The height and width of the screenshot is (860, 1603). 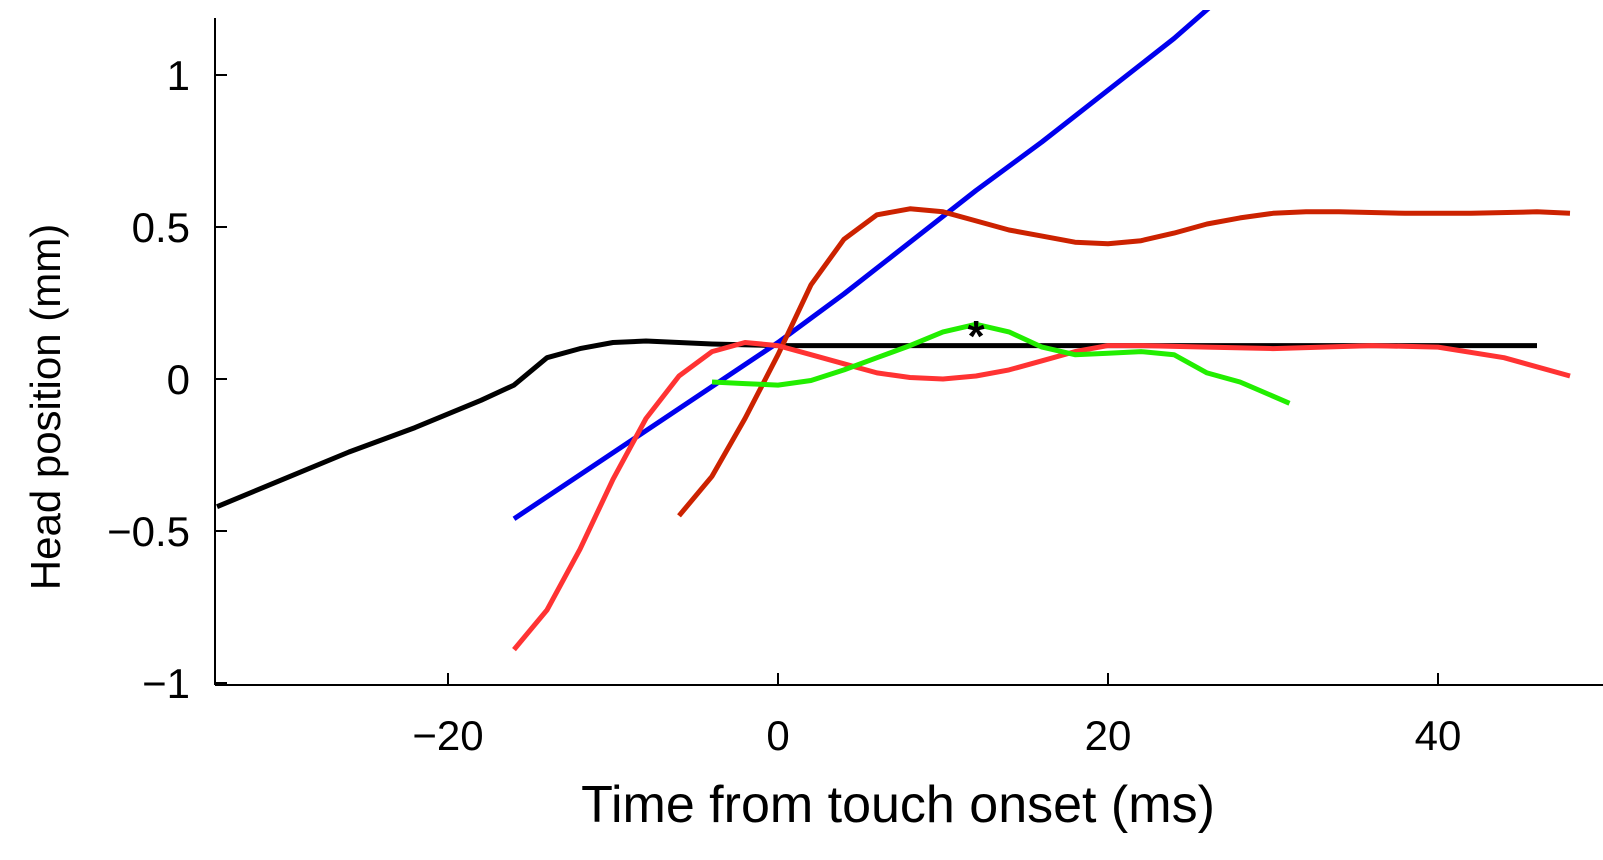 I want to click on y-tick-label: −0.5, so click(x=148, y=531).